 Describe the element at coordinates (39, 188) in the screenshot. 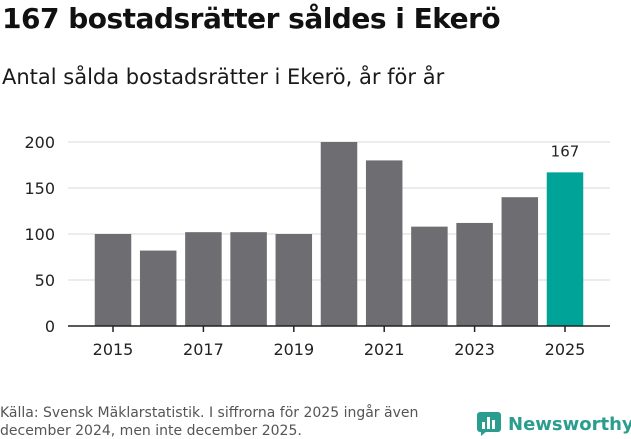

I see `y-tick-label: 150` at that location.